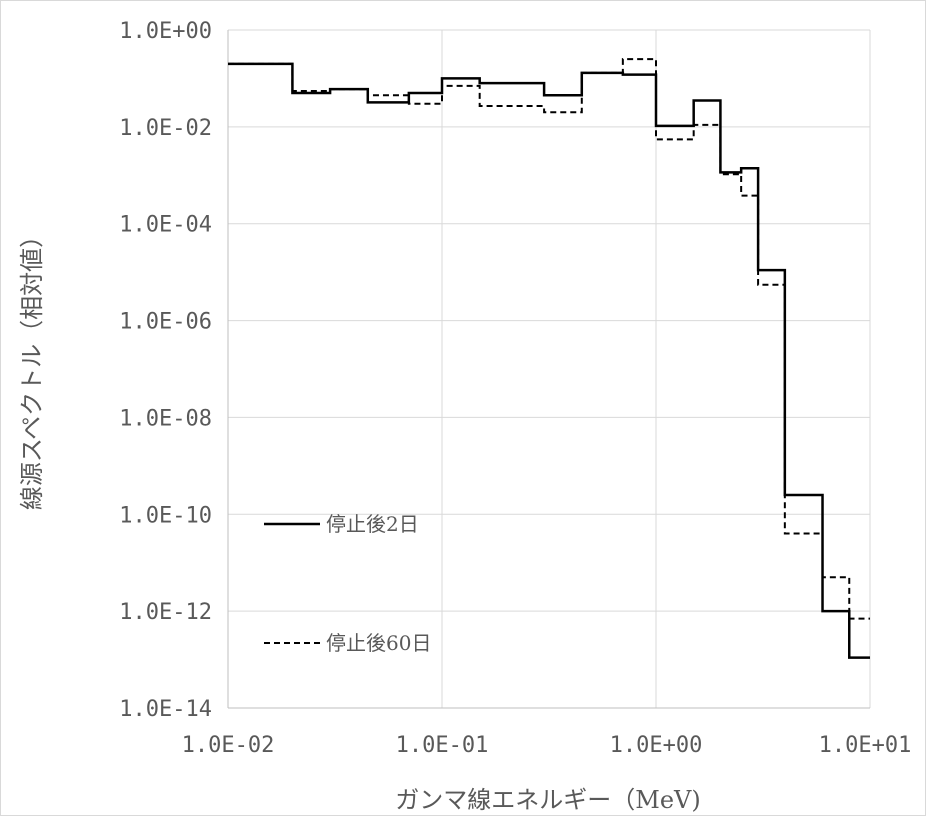  I want to click on x-tick-label: 1.0E-01, so click(442, 745).